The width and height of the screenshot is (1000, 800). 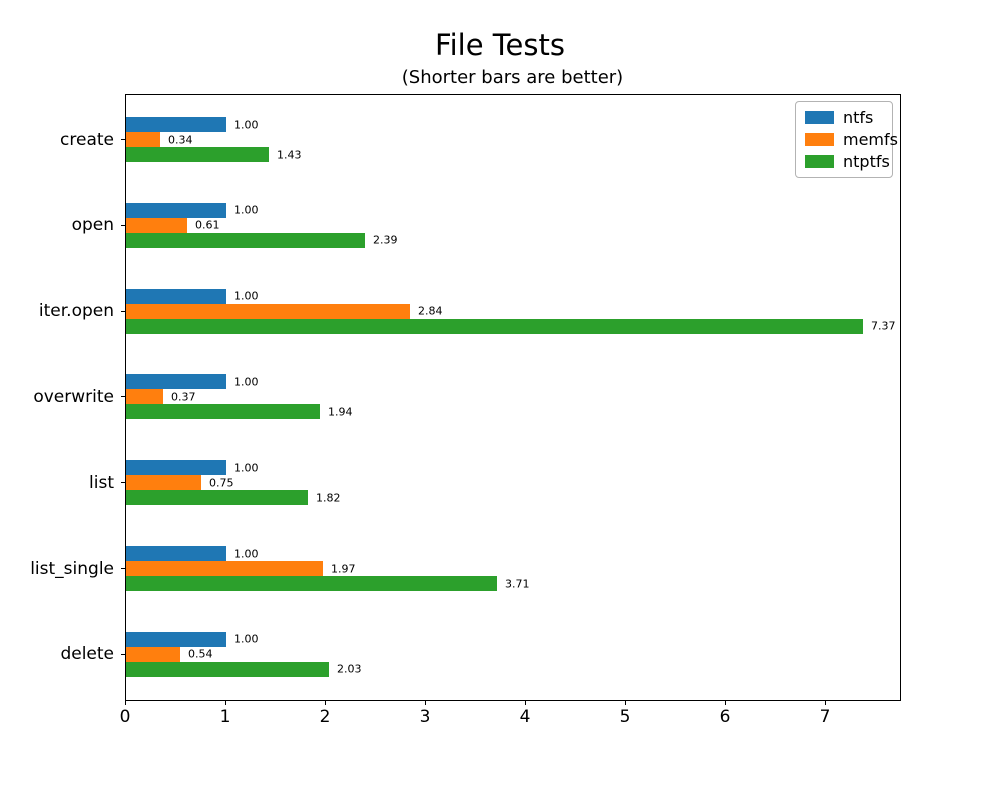 I want to click on bar-value-label: 0.34, so click(x=180, y=139).